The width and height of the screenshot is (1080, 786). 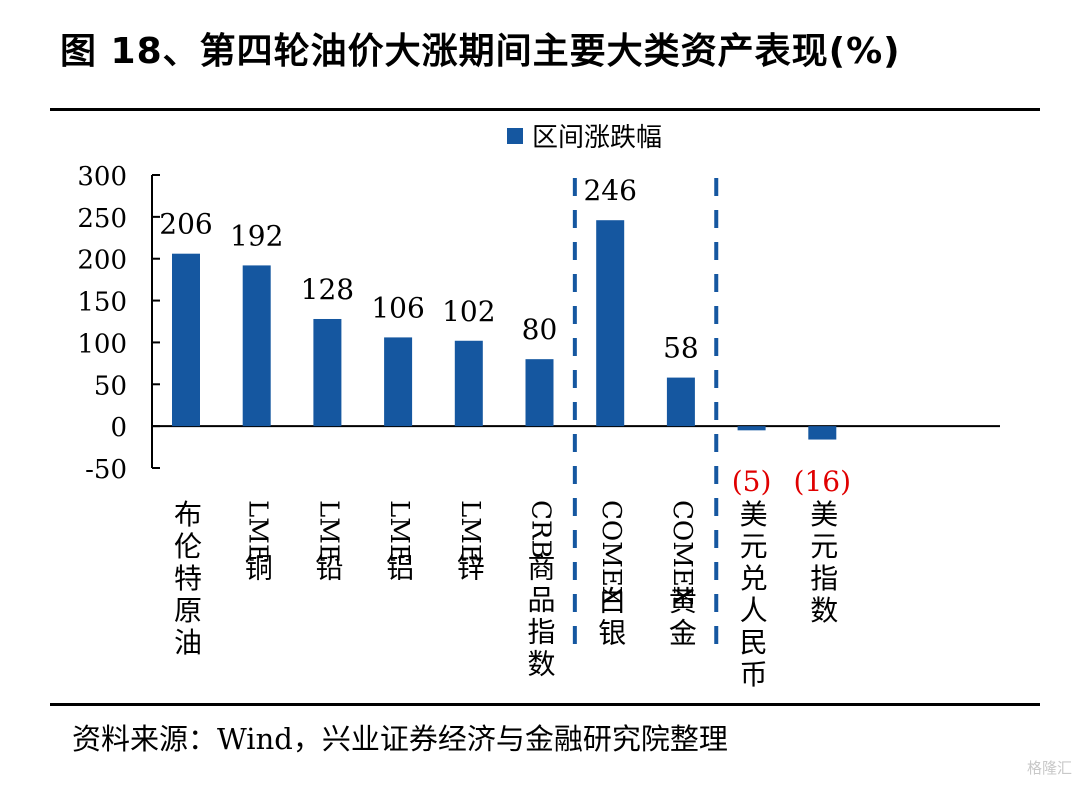 What do you see at coordinates (597, 138) in the screenshot?
I see `legend-label: 区间涨跌幅` at bounding box center [597, 138].